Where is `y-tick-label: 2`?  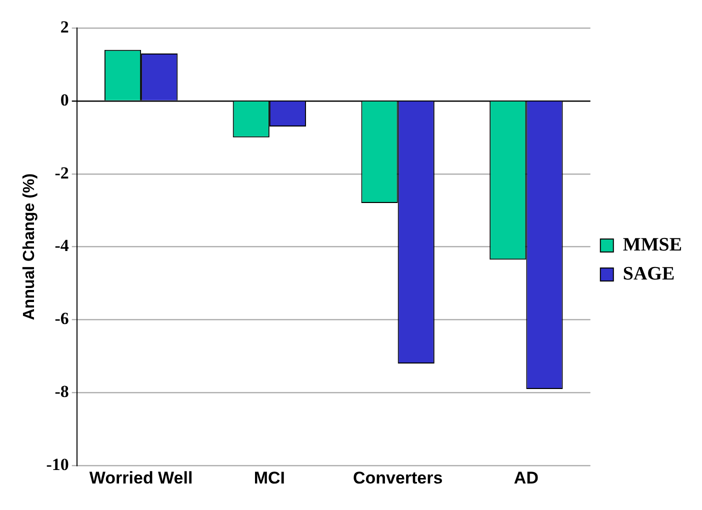 y-tick-label: 2 is located at coordinates (64, 26).